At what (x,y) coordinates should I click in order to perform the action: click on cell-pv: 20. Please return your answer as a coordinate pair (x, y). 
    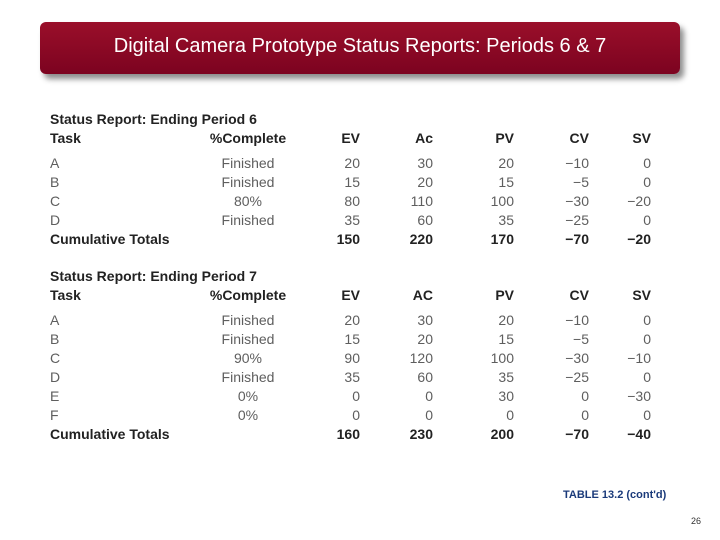
    Looking at the image, I should click on (506, 163).